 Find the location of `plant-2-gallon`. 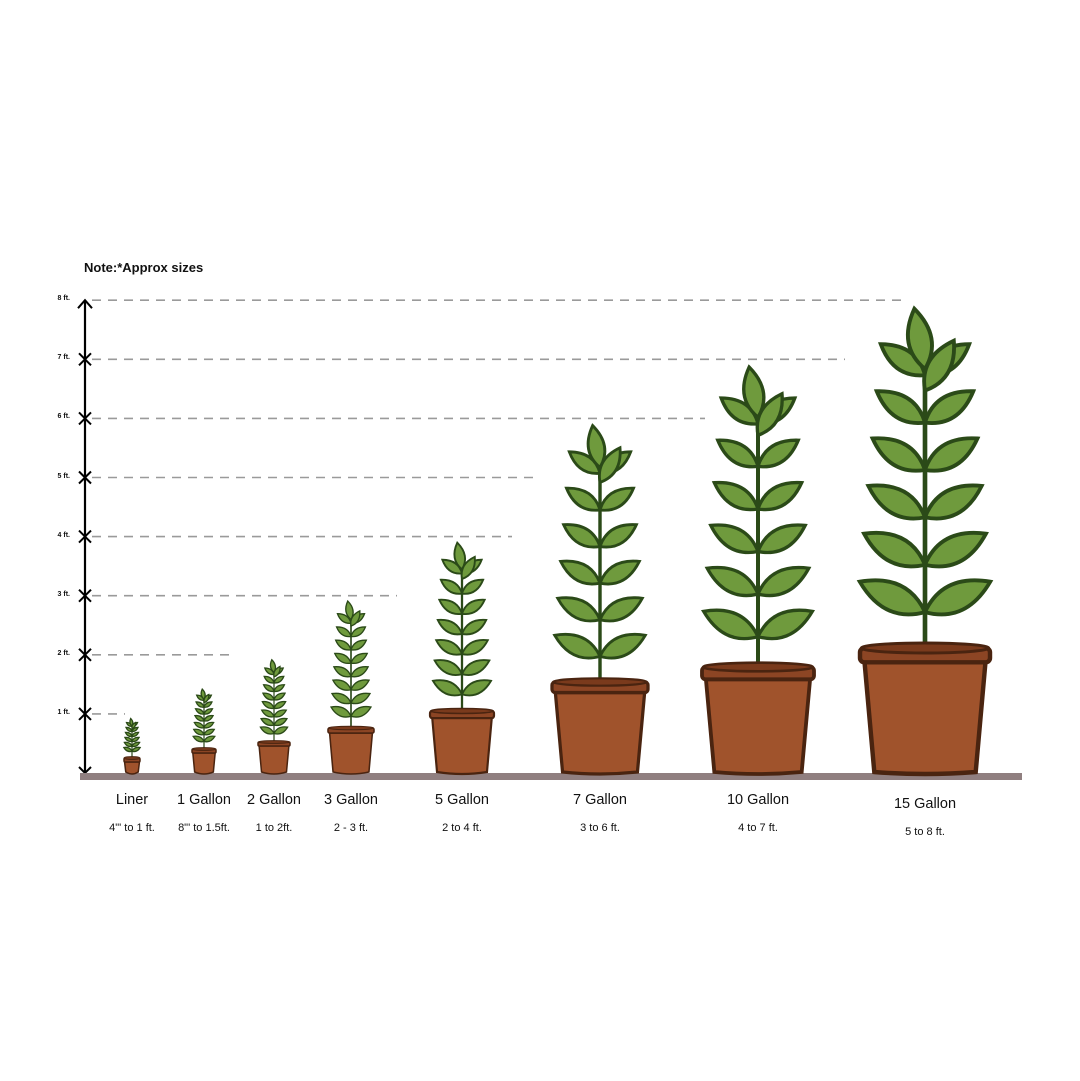

plant-2-gallon is located at coordinates (274, 716).